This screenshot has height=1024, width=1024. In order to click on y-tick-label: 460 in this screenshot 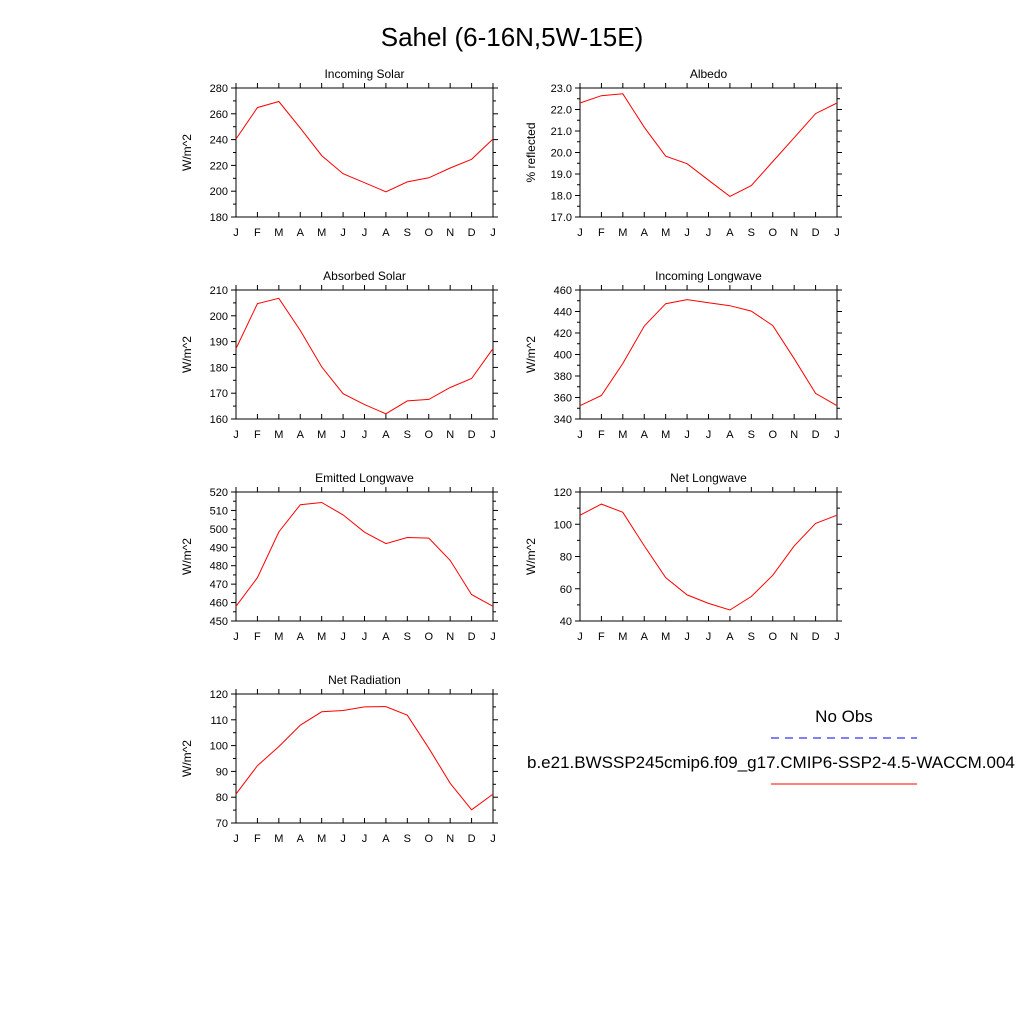, I will do `click(219, 604)`.